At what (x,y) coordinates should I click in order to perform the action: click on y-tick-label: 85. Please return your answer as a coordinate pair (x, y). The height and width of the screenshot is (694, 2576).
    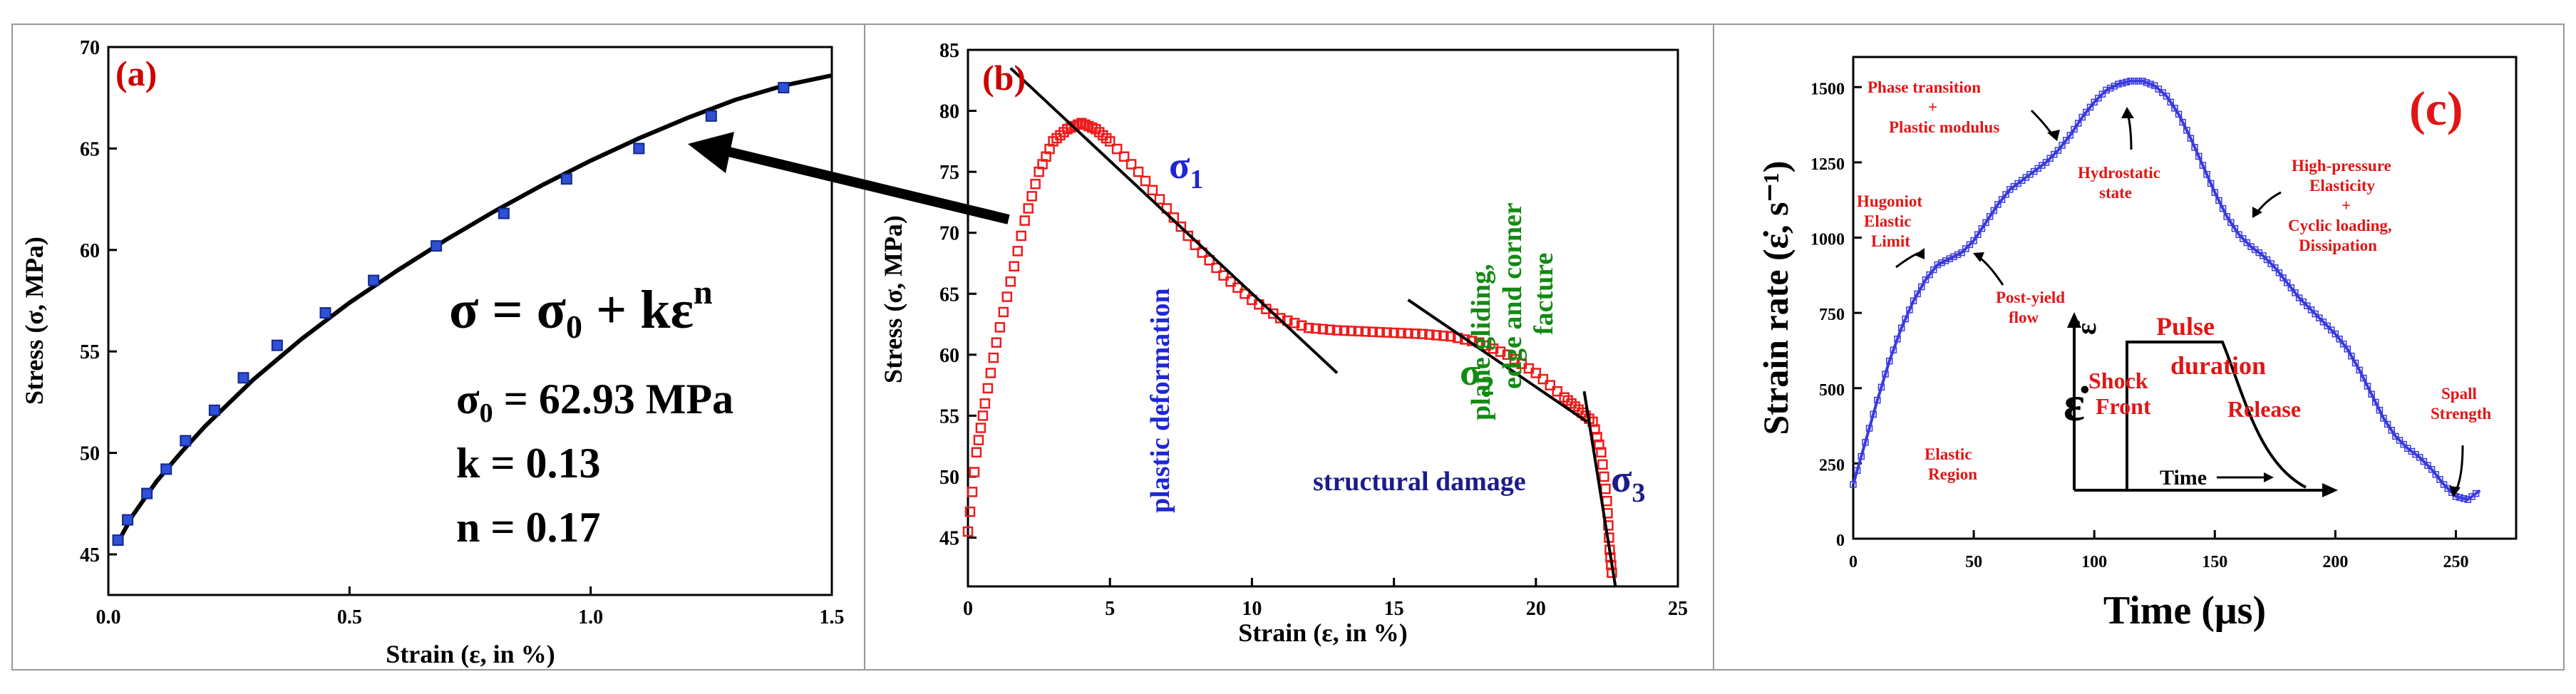
    Looking at the image, I should click on (949, 51).